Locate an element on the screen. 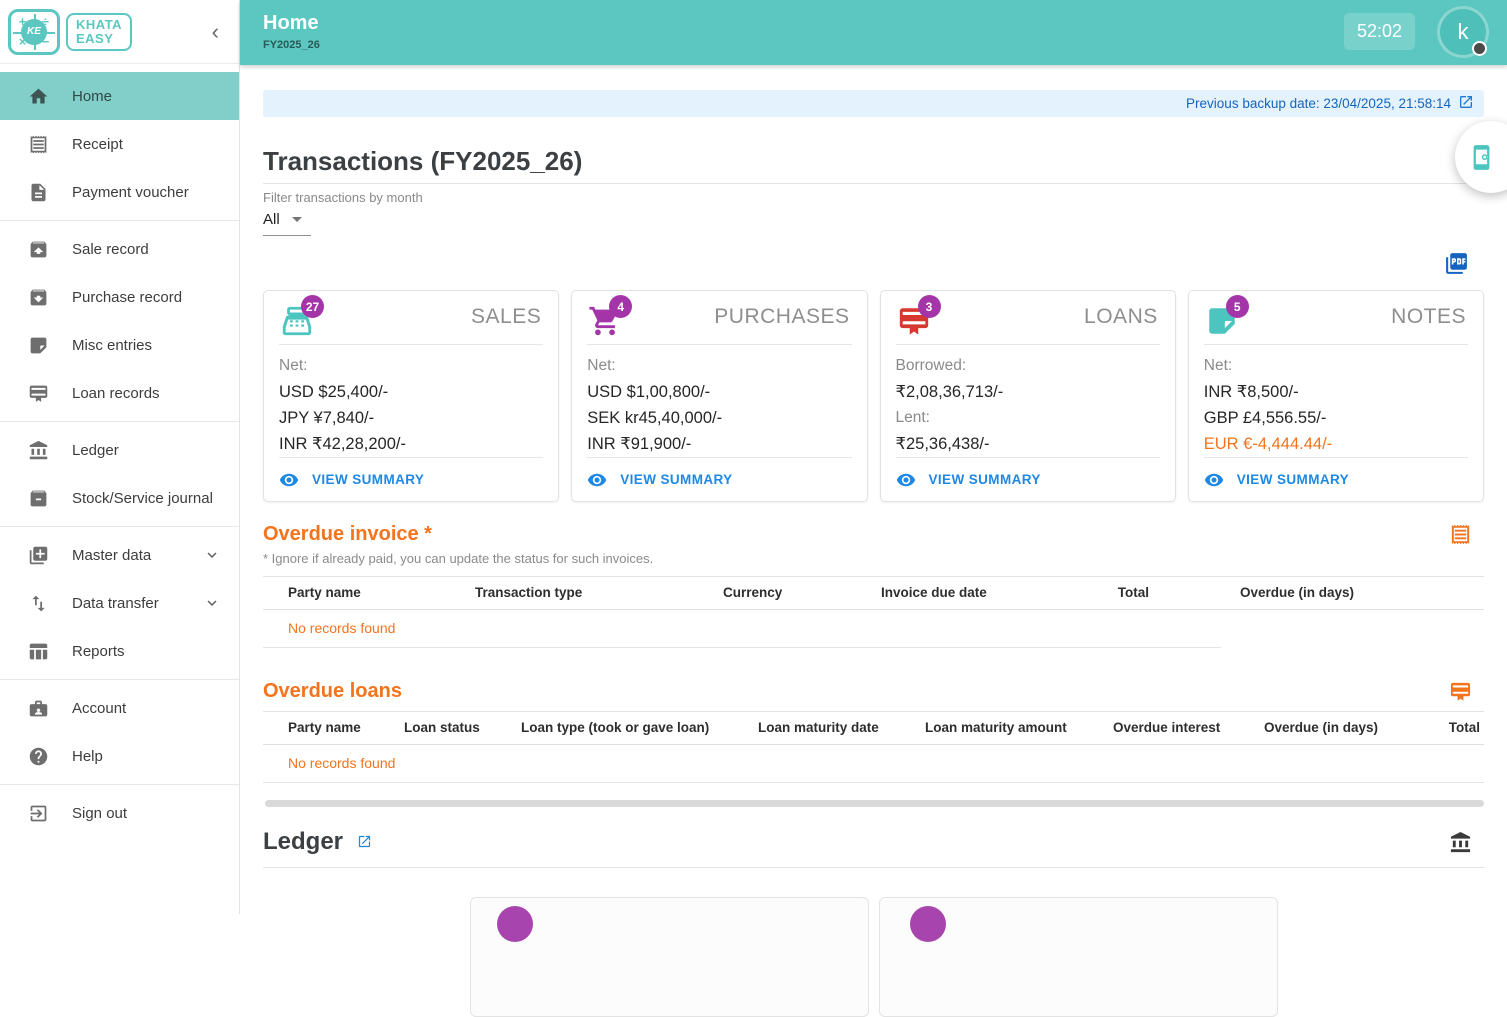 This screenshot has width=1507, height=1017. overdue-loans-title: Overdue loans is located at coordinates (332, 691).